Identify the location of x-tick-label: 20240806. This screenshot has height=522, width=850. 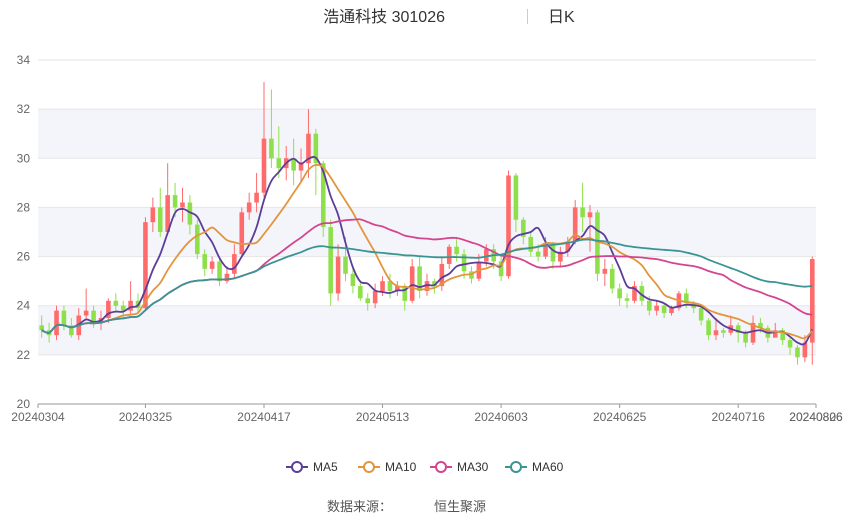
(816, 417).